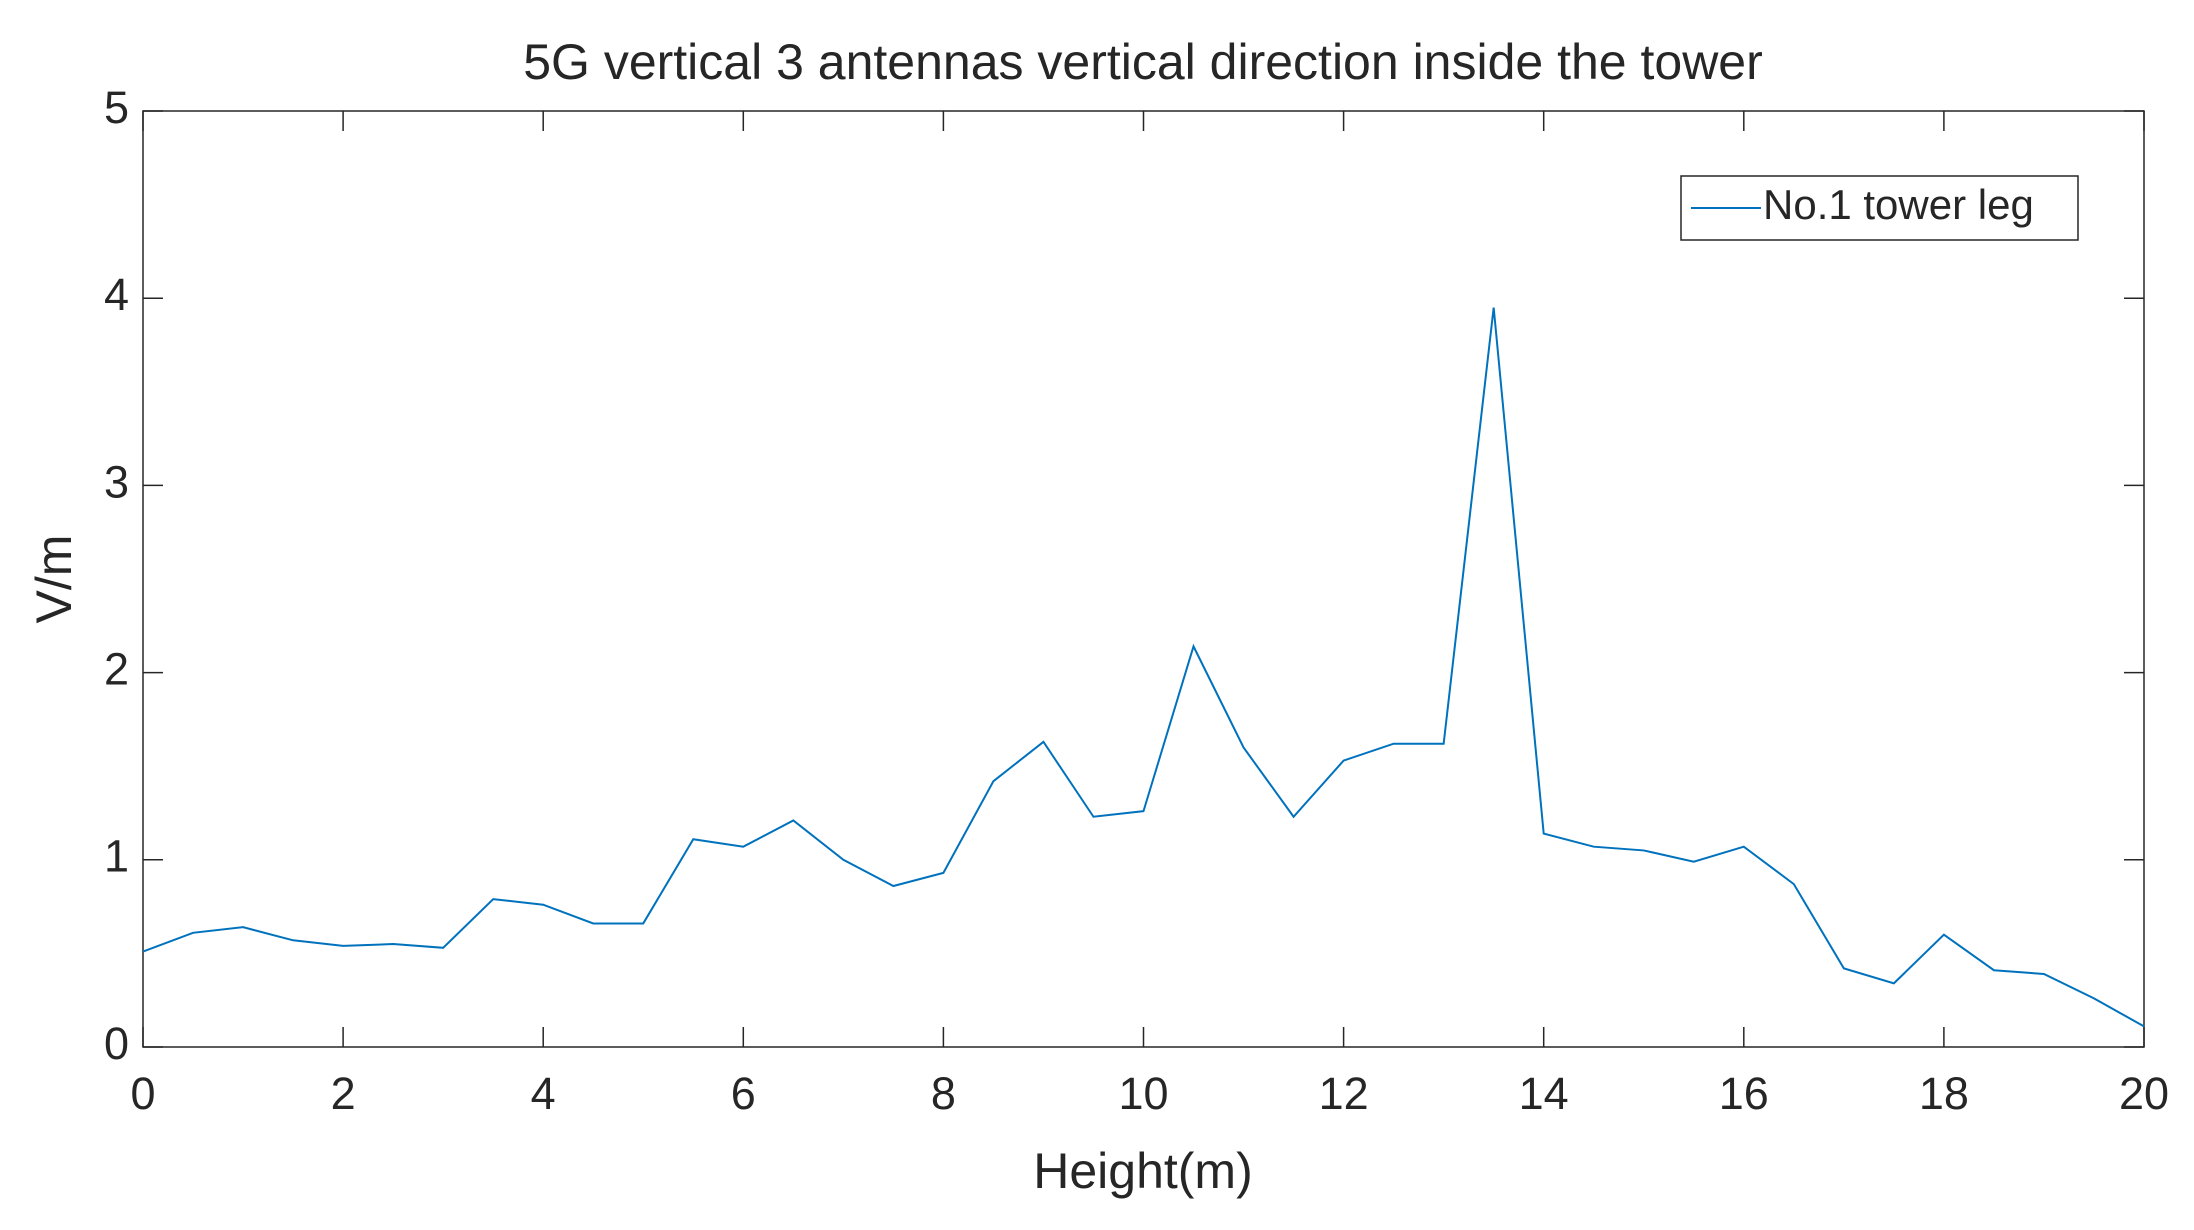 Image resolution: width=2194 pixels, height=1230 pixels. Describe the element at coordinates (1142, 1171) in the screenshot. I see `x-axis-label: Height(m)` at that location.